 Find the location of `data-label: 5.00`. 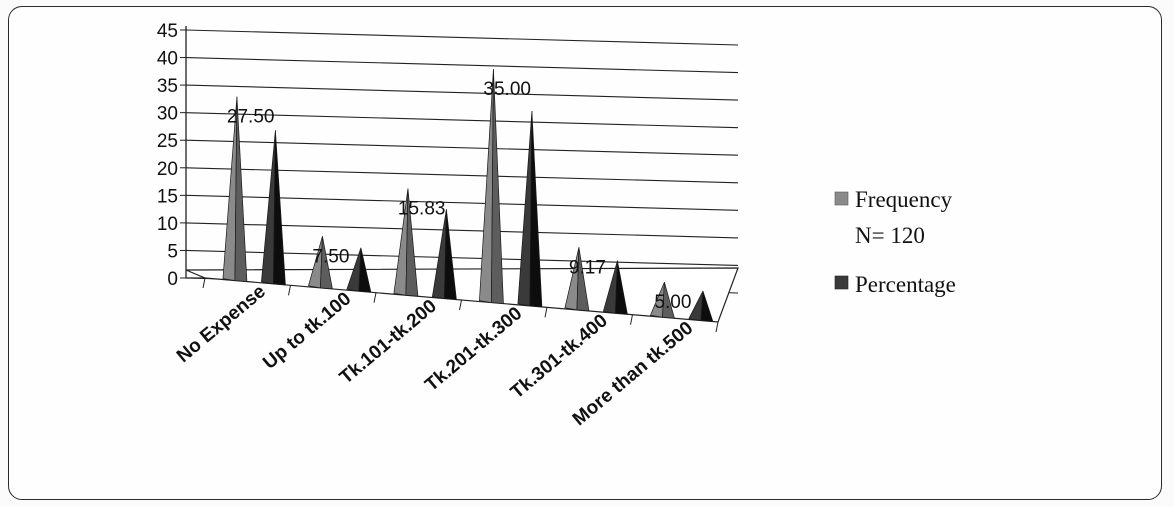

data-label: 5.00 is located at coordinates (672, 302).